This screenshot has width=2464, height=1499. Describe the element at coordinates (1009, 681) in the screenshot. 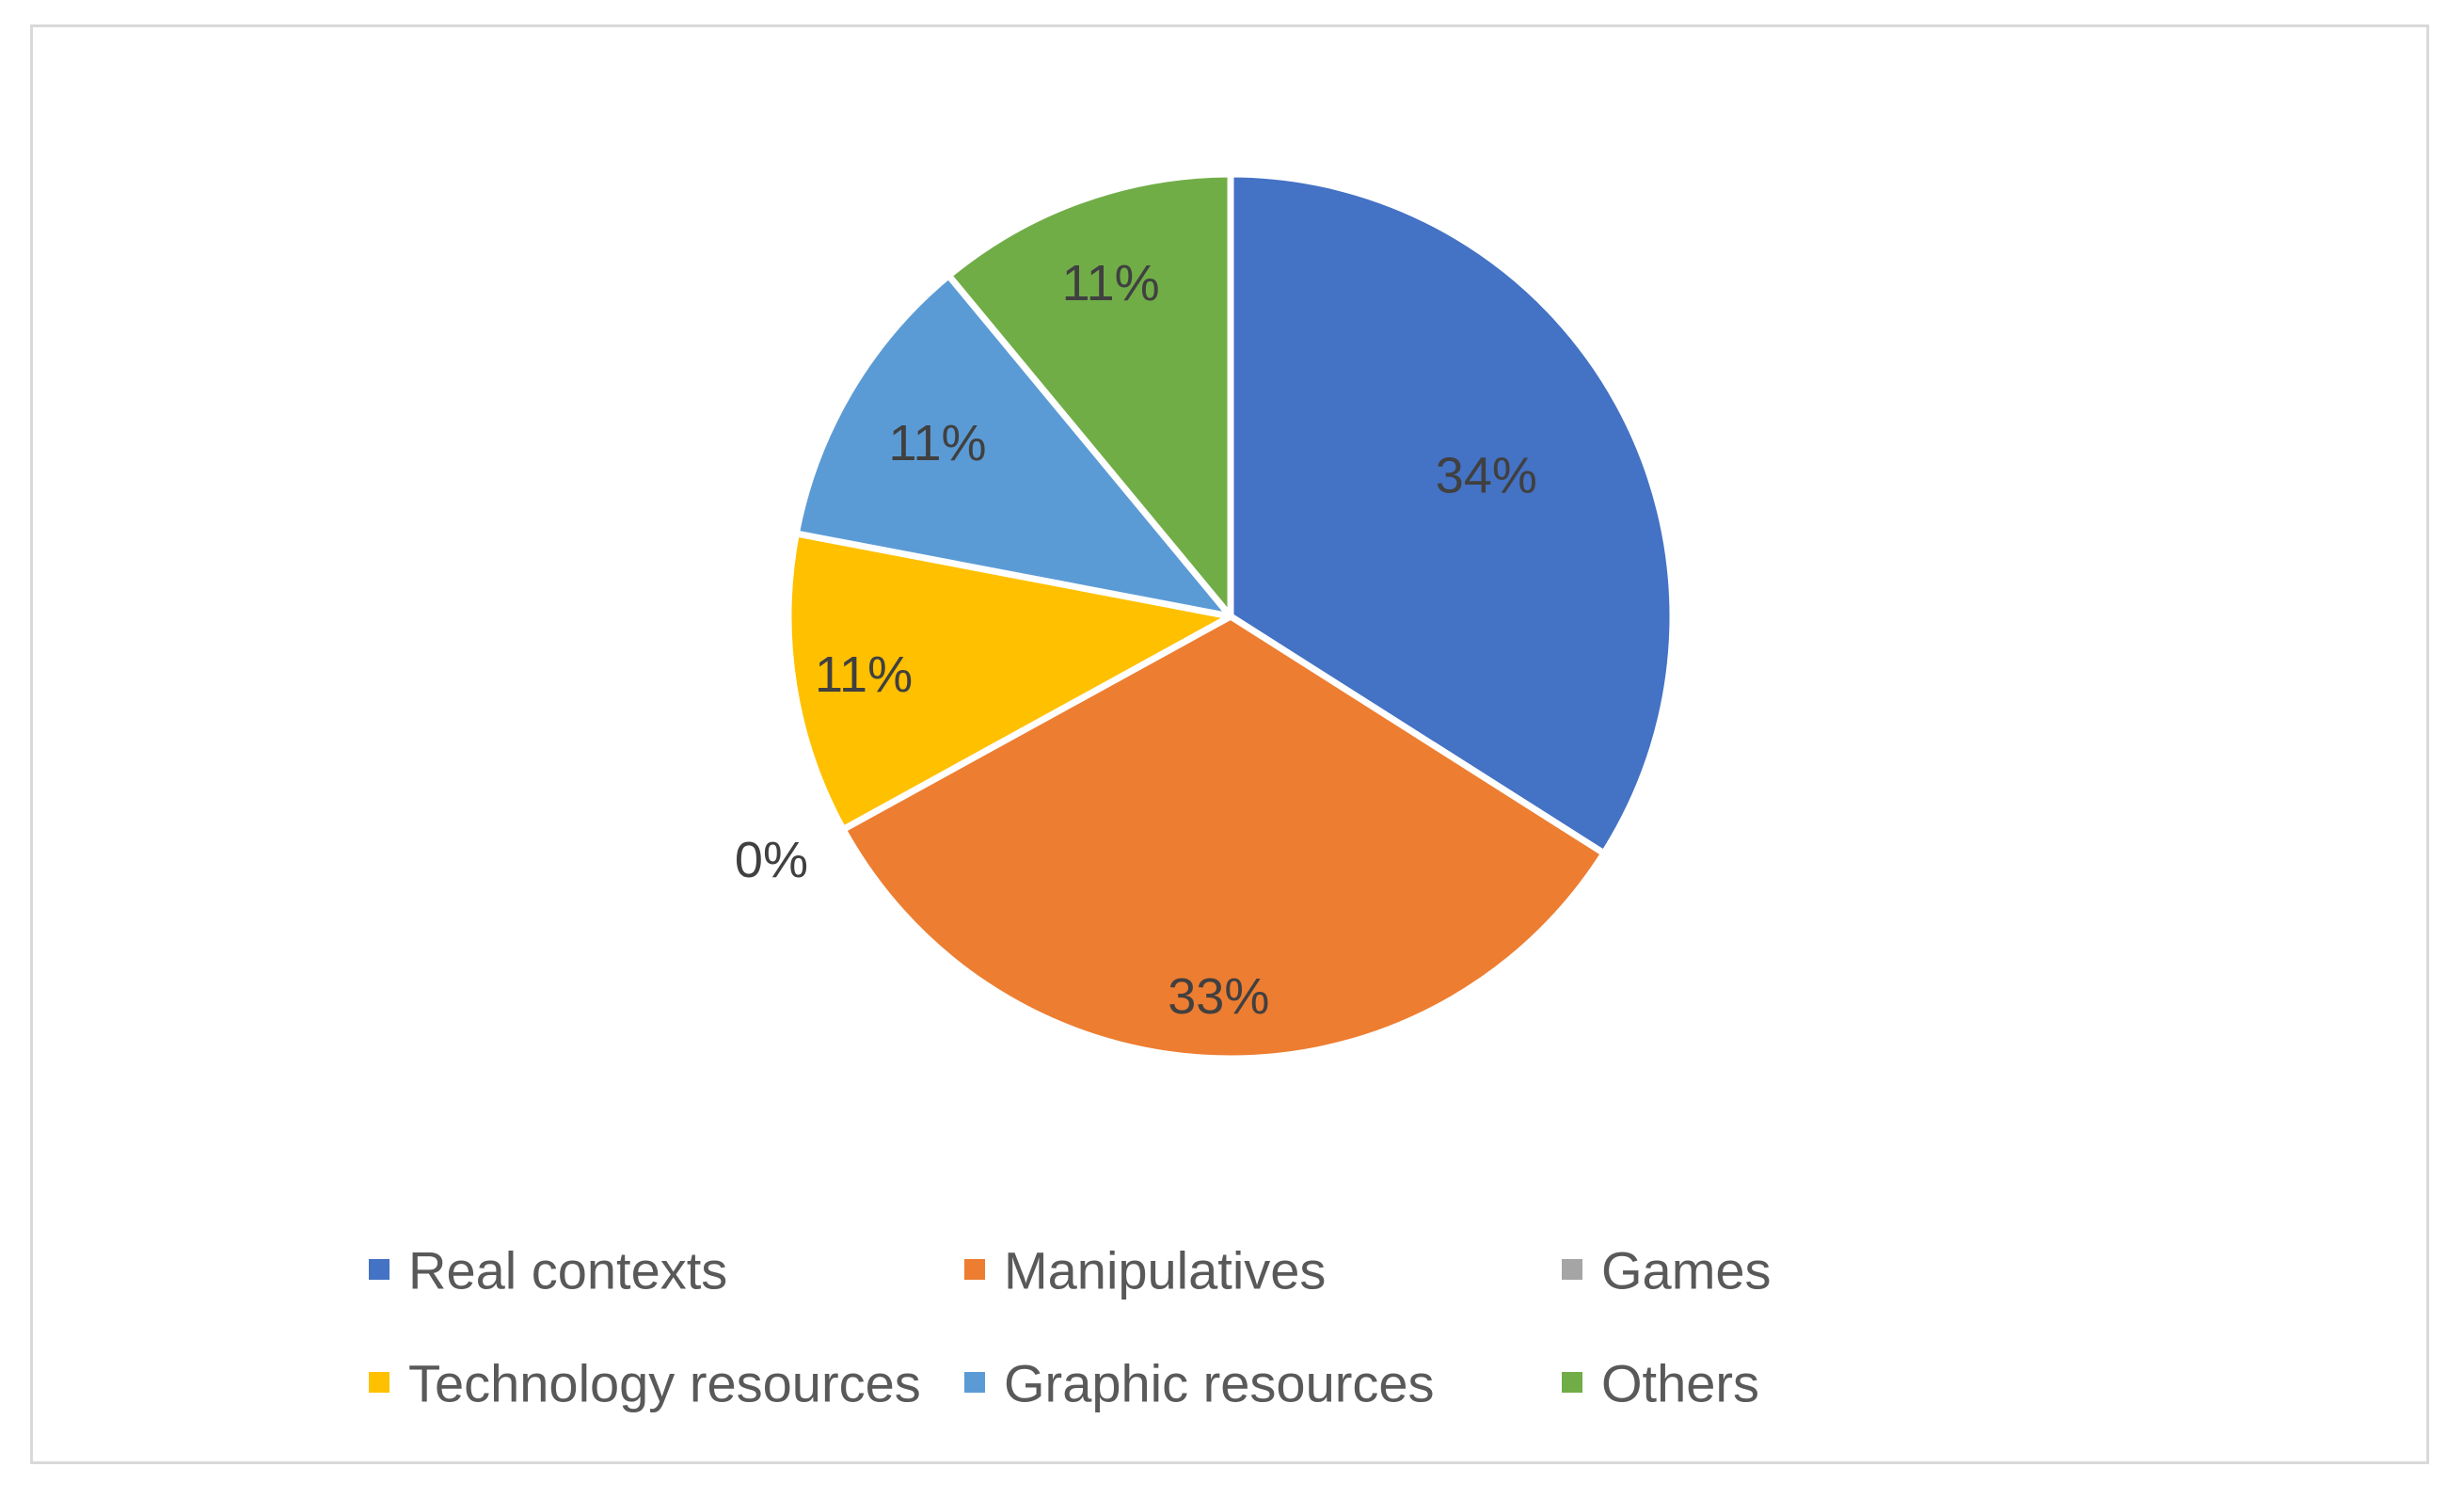

I see `pie-slice-technology-resources` at that location.